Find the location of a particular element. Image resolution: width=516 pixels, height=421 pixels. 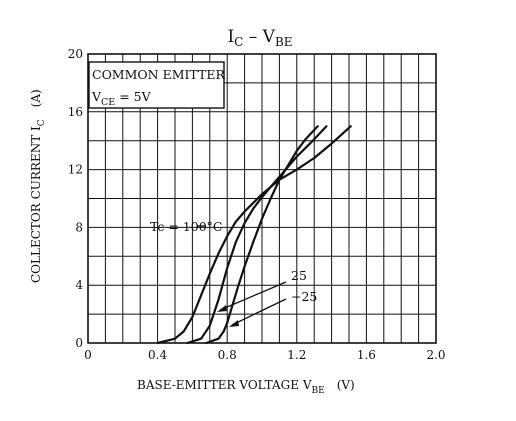

legend-vce-rest: = 5V is located at coordinates (133, 96).